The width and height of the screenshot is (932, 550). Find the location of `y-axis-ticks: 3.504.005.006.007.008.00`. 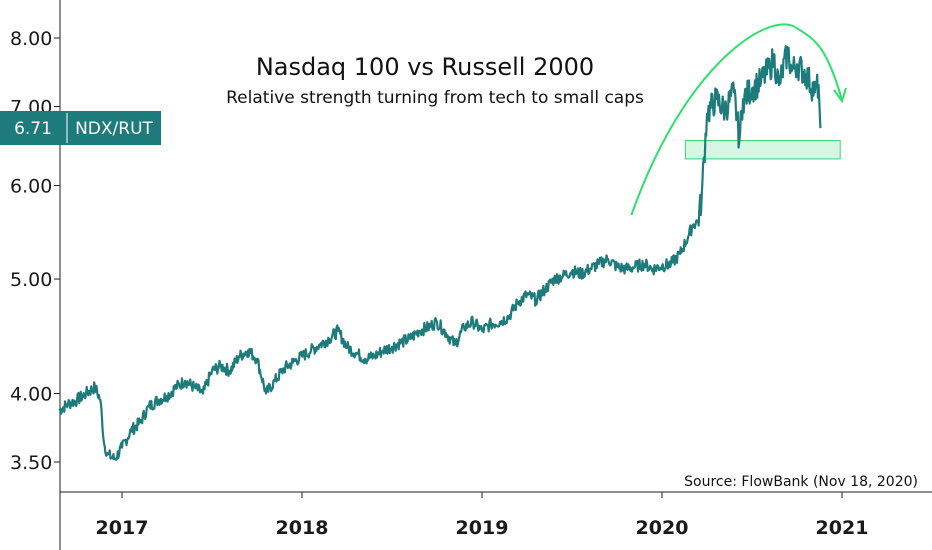

y-axis-ticks: 3.504.005.006.007.008.00 is located at coordinates (35, 251).